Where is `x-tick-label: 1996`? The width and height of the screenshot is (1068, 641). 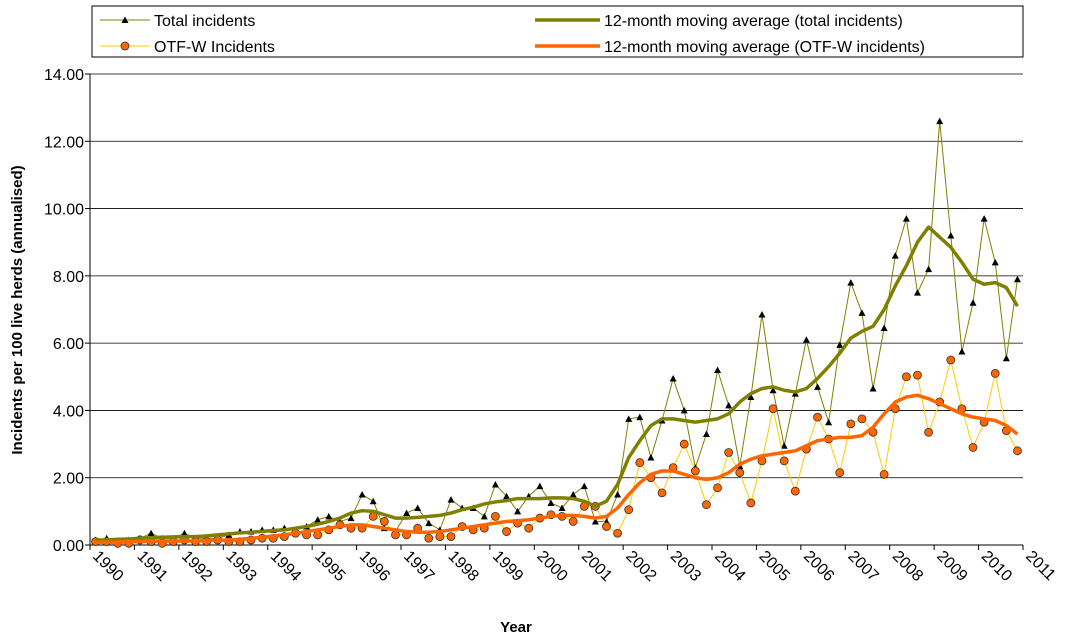 x-tick-label: 1996 is located at coordinates (374, 566).